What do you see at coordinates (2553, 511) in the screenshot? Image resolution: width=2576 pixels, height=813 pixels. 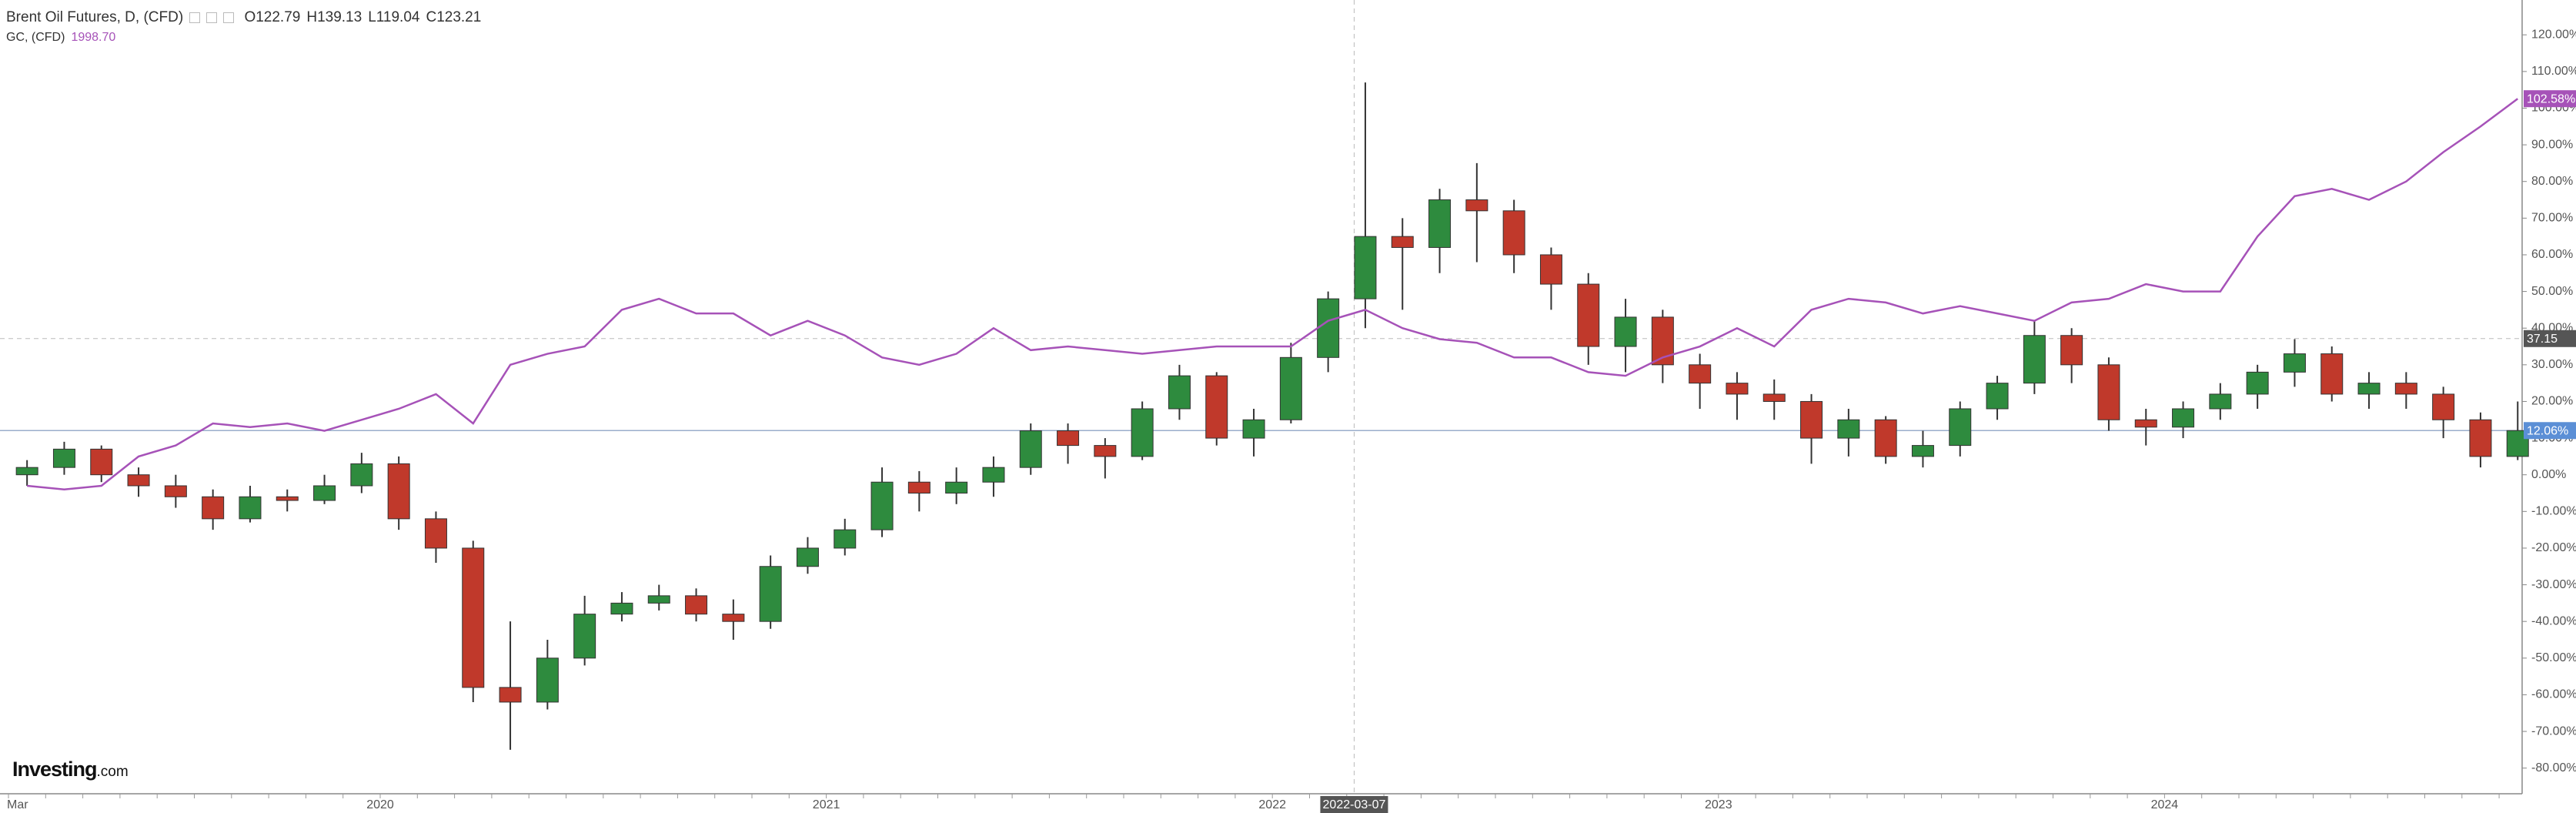 I see `y-tick-label: -10.00%` at bounding box center [2553, 511].